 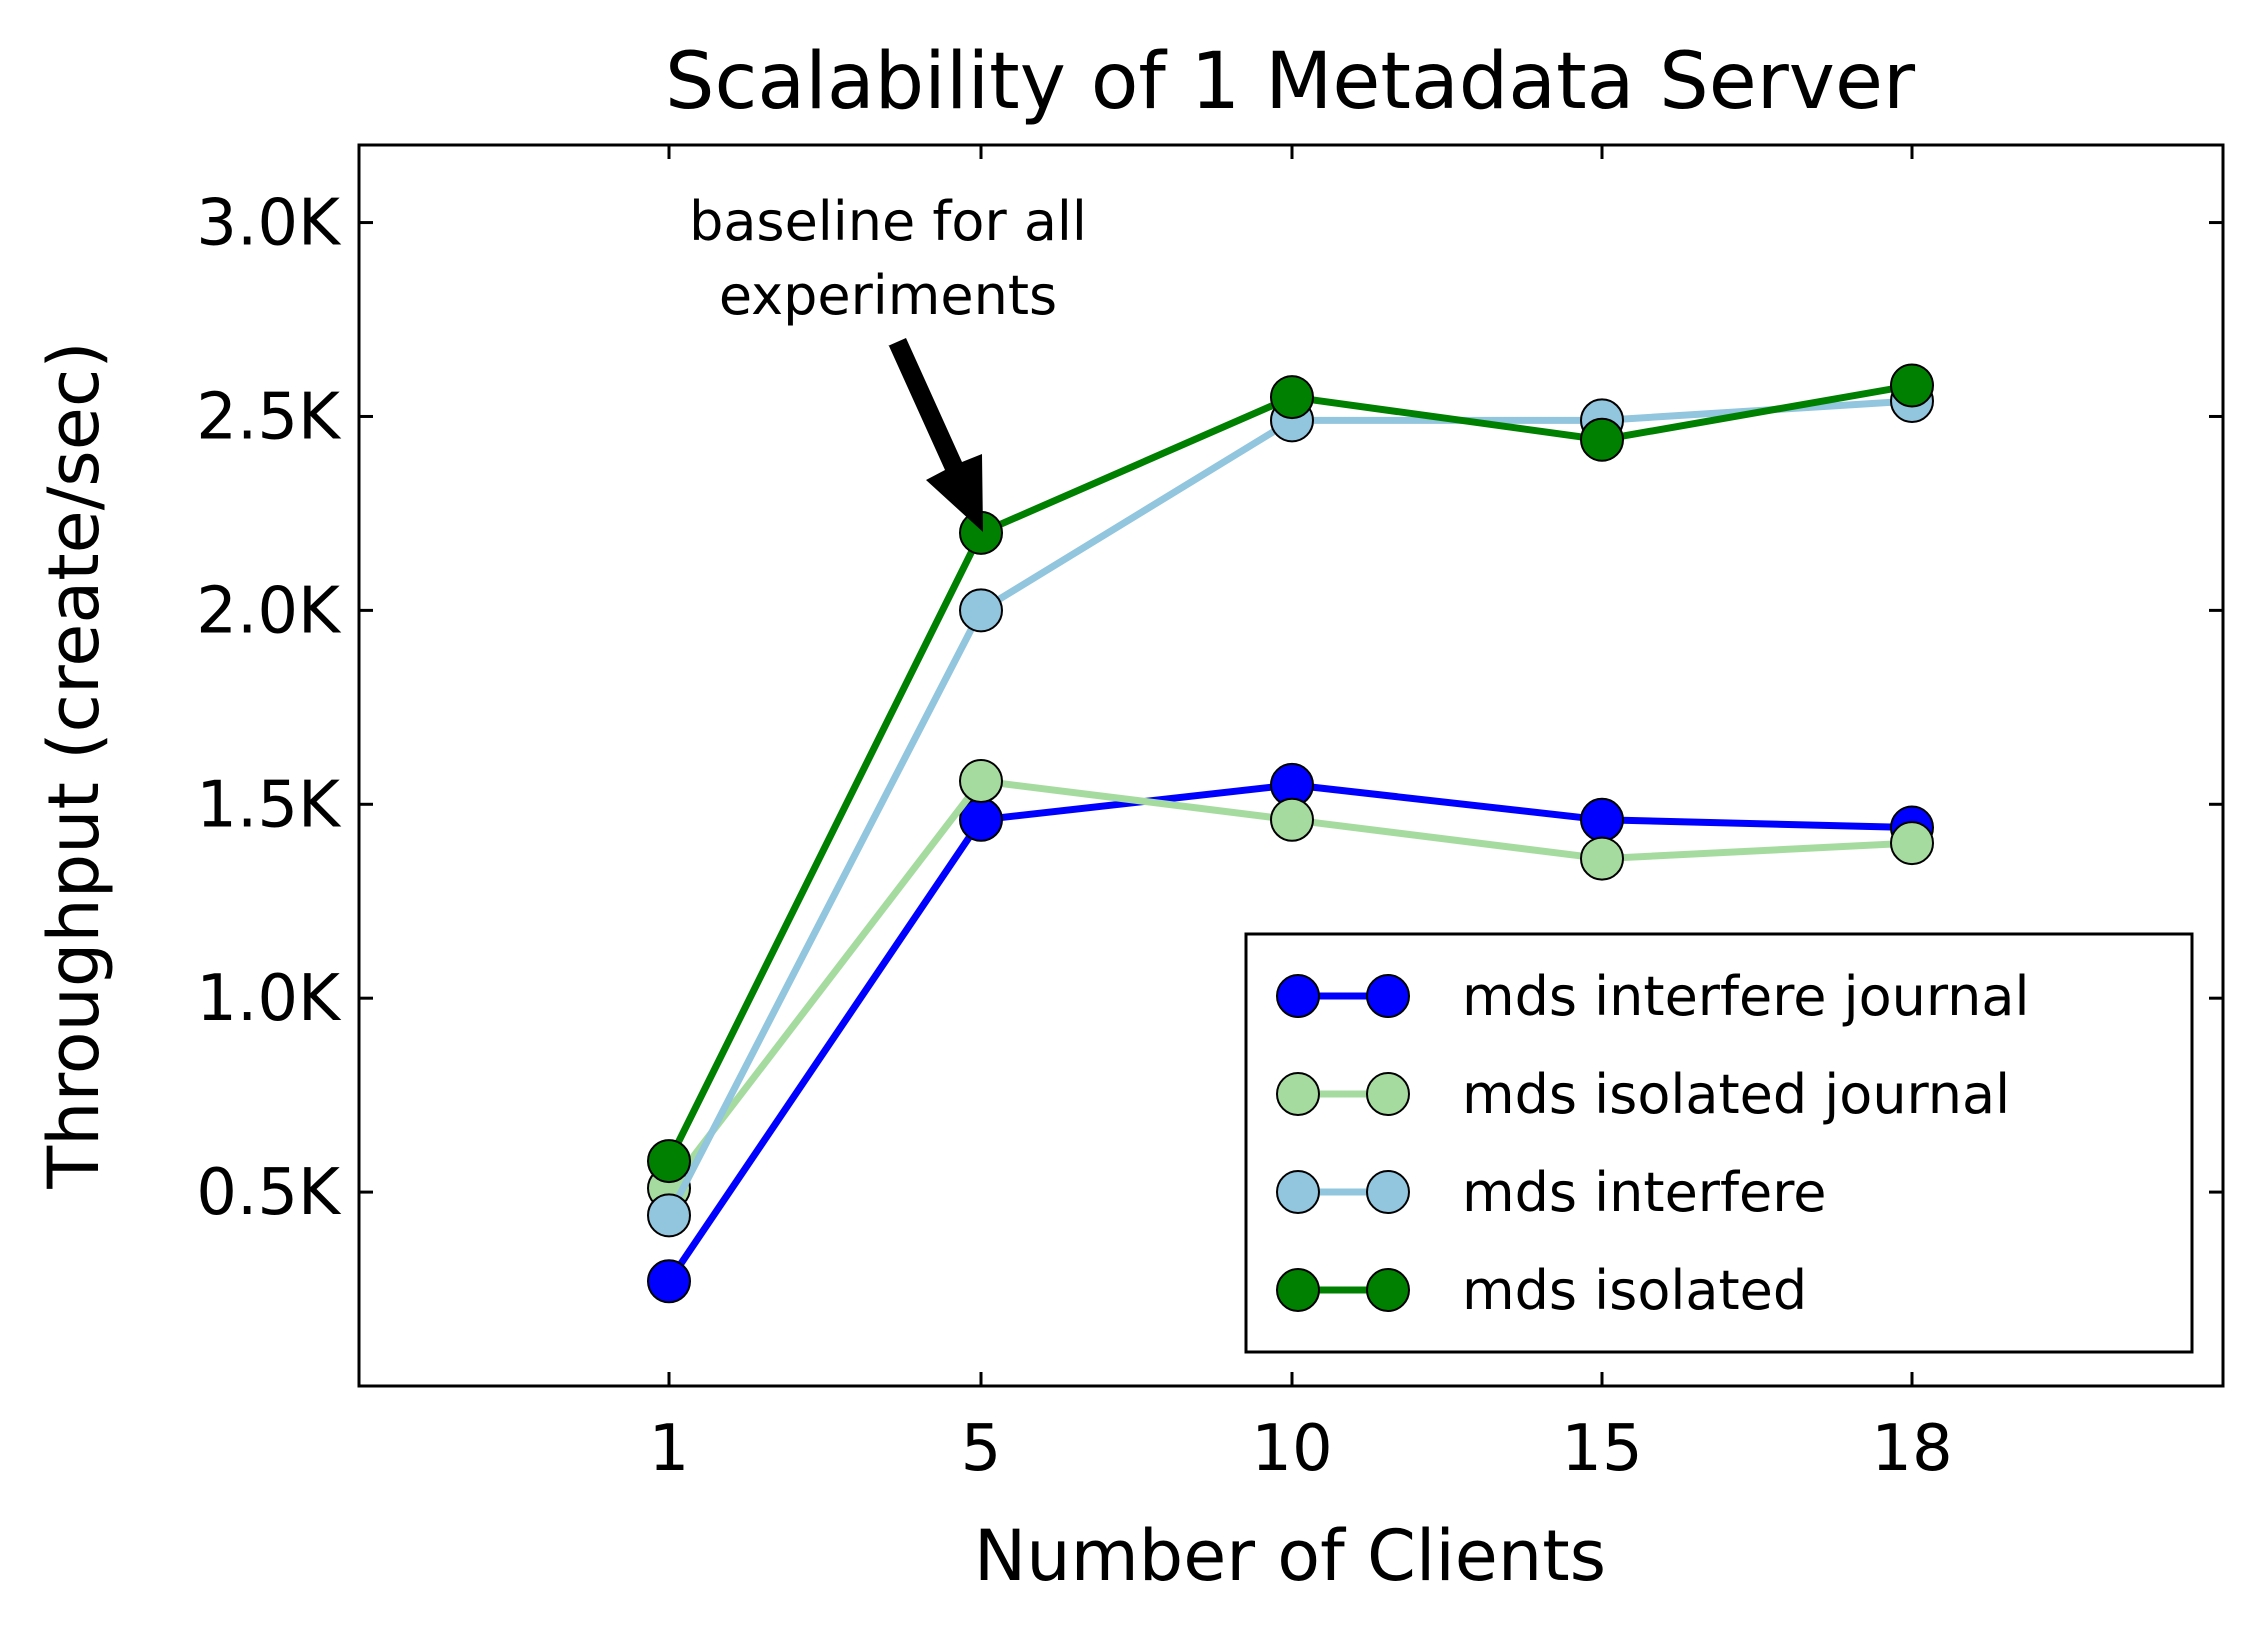 What do you see at coordinates (981, 1449) in the screenshot?
I see `x-tick-label: 5` at bounding box center [981, 1449].